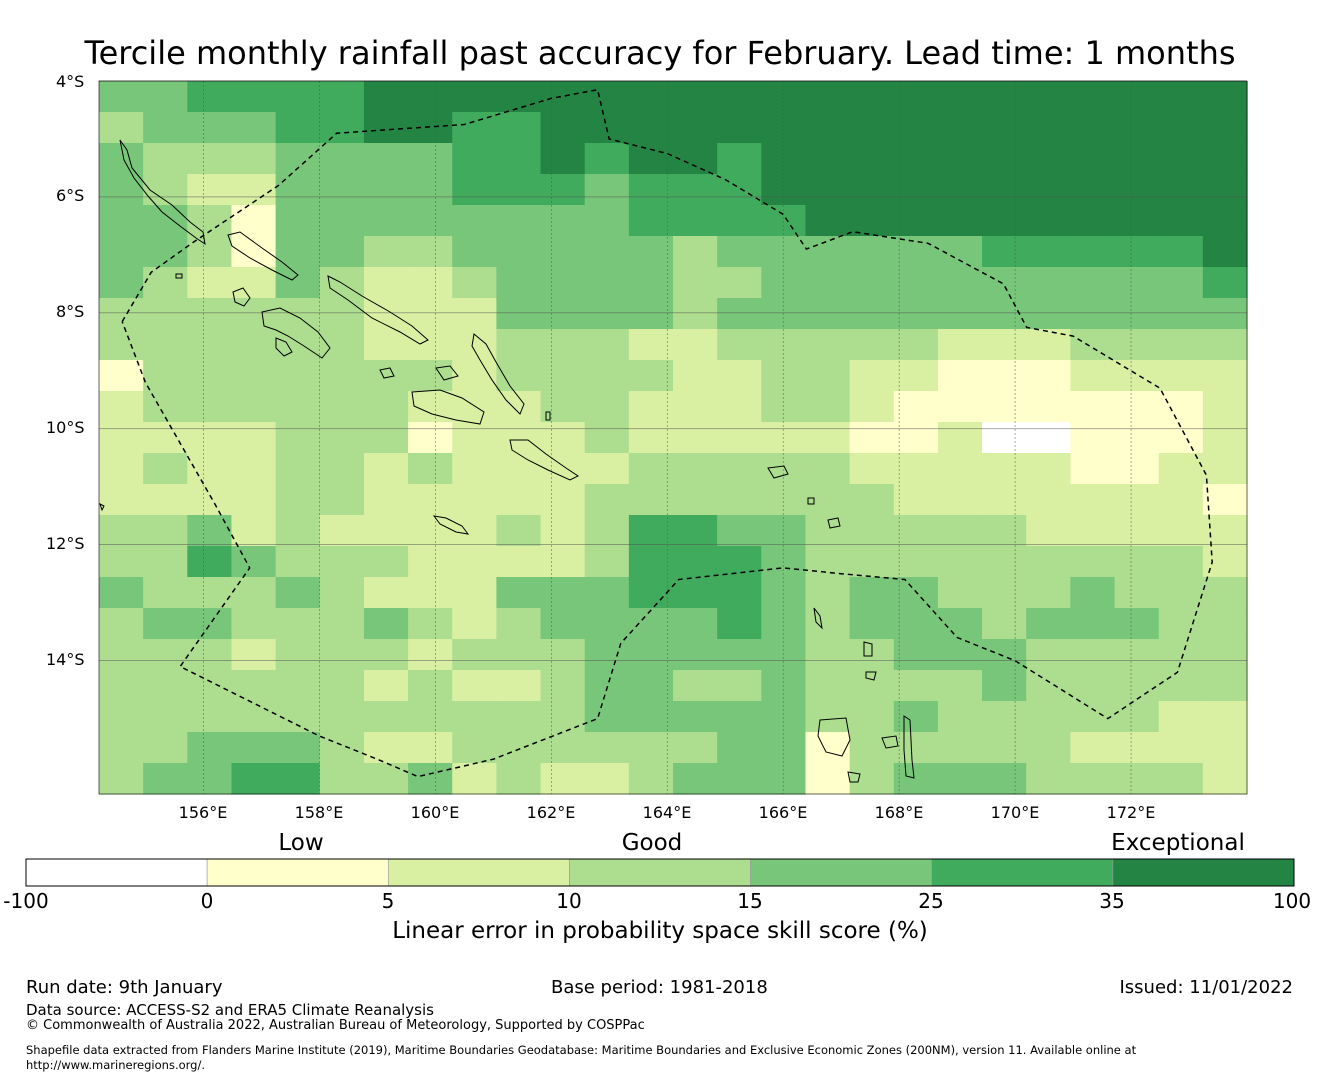 The height and width of the screenshot is (1080, 1320). I want to click on lat-label: 4°S, so click(70, 81).